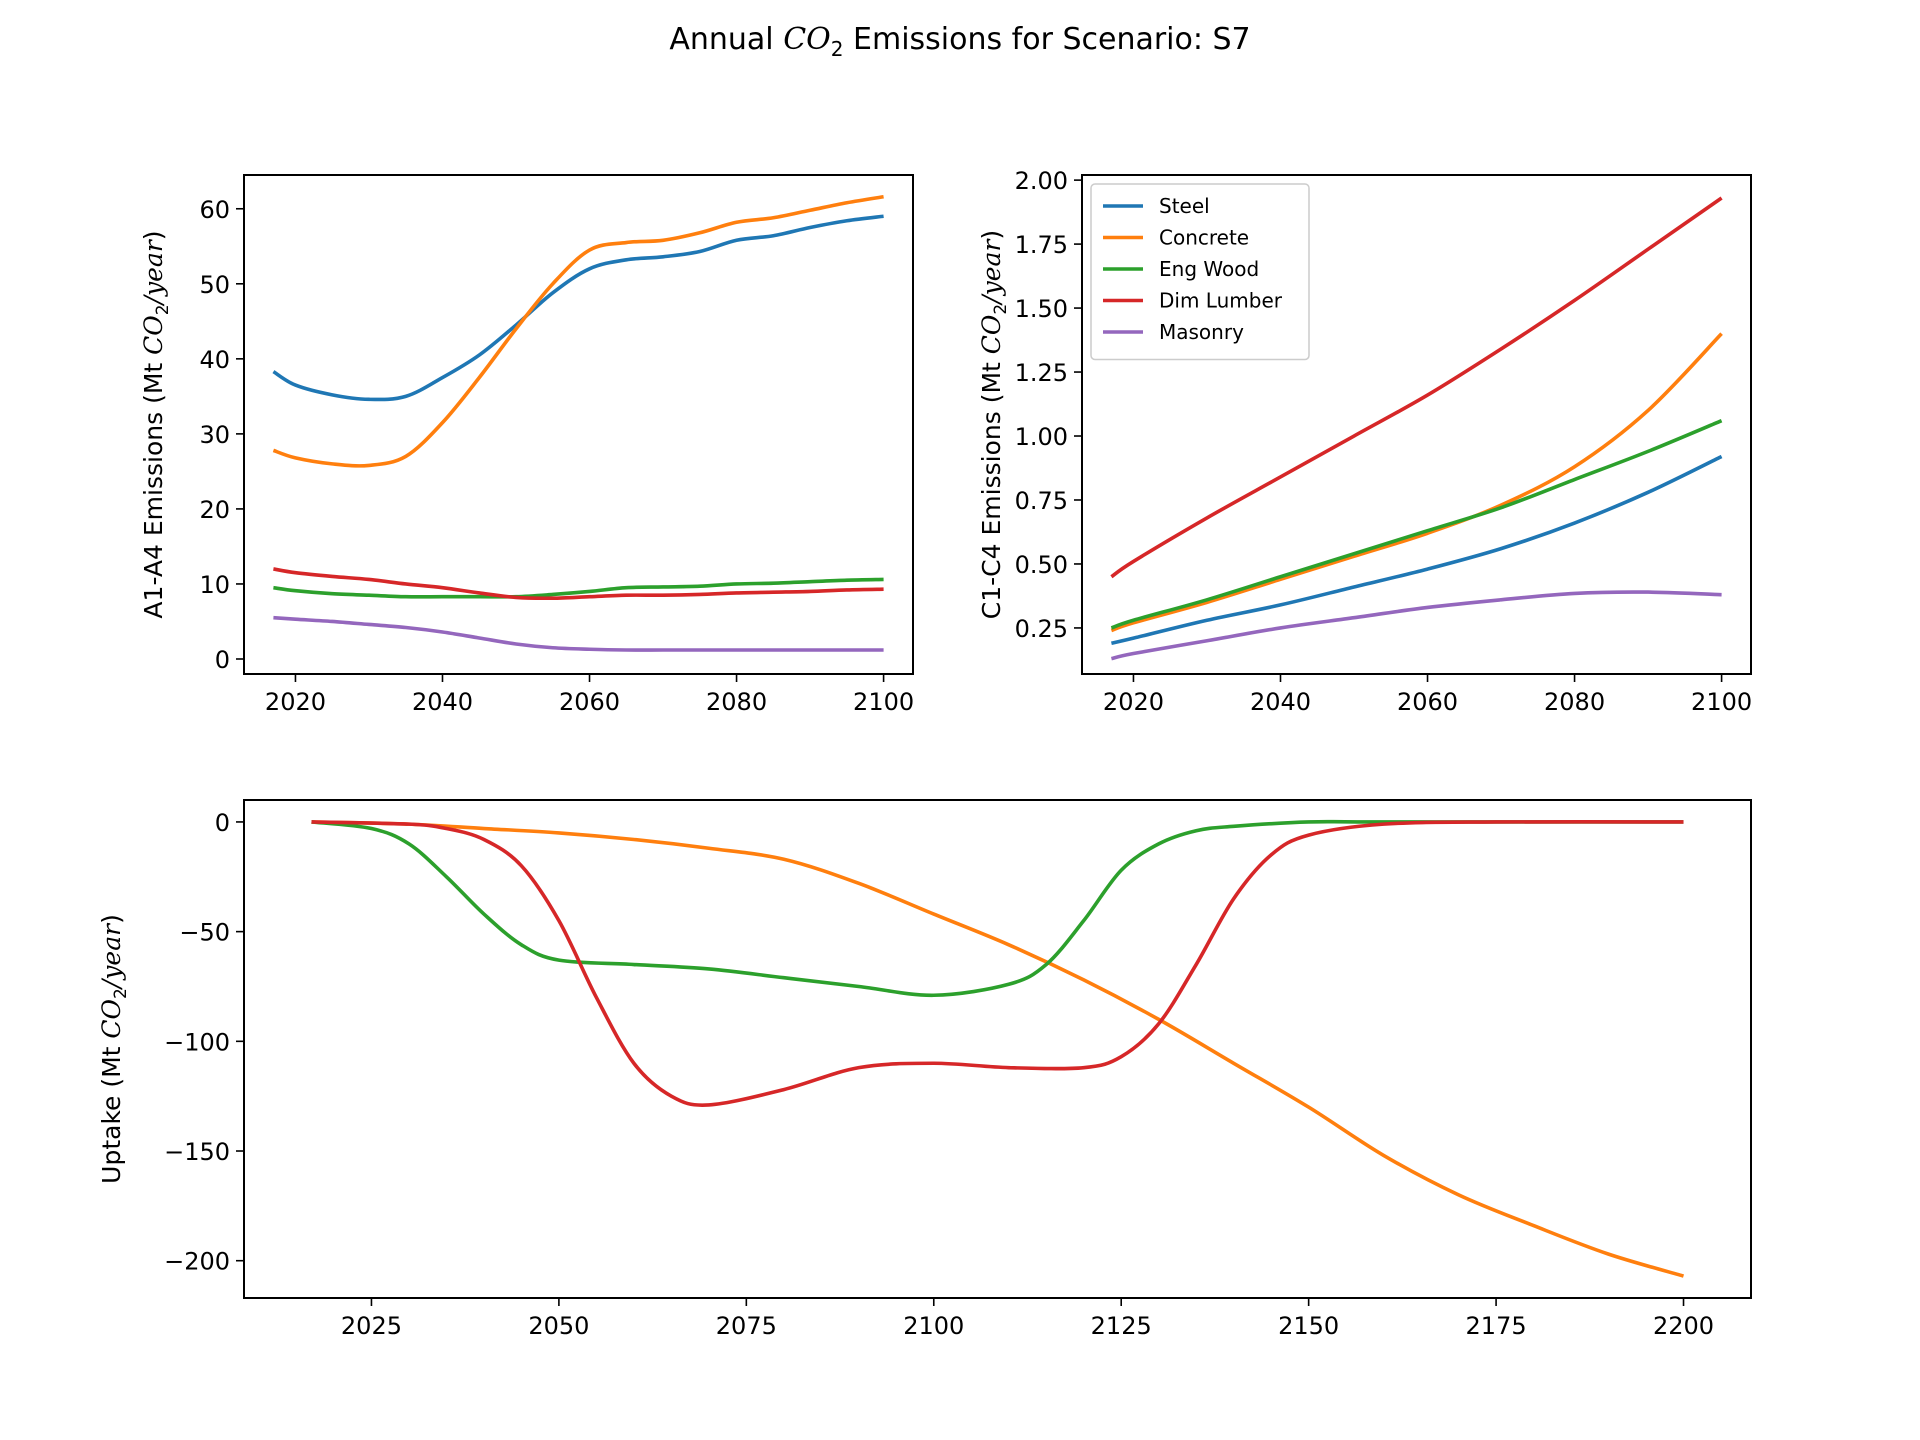 Image resolution: width=1920 pixels, height=1440 pixels. I want to click on title-suffix: Emissions for Scenario: S7, so click(1047, 39).